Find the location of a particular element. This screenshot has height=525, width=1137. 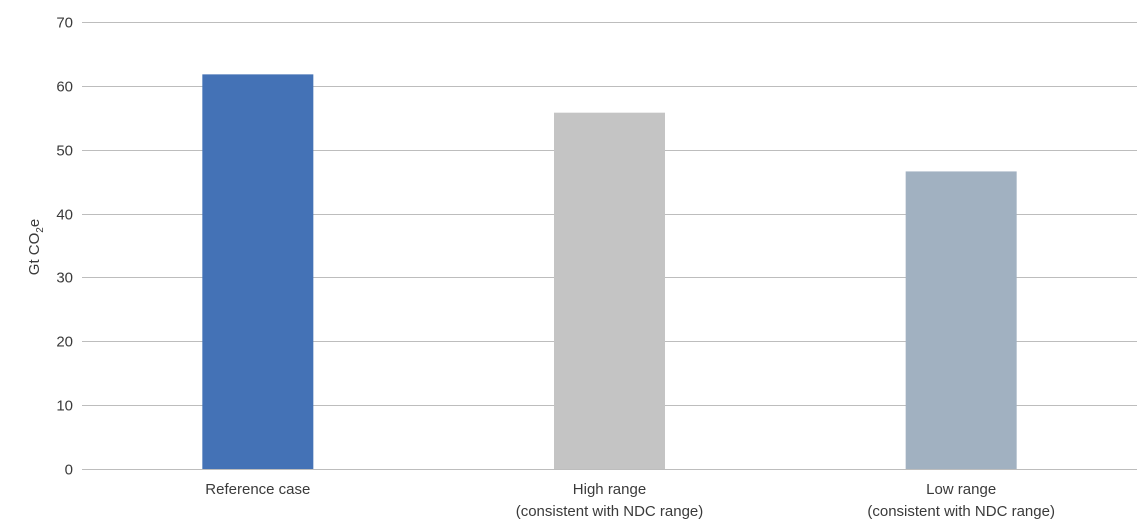

y-tick-label-40: 40 is located at coordinates (64, 215).